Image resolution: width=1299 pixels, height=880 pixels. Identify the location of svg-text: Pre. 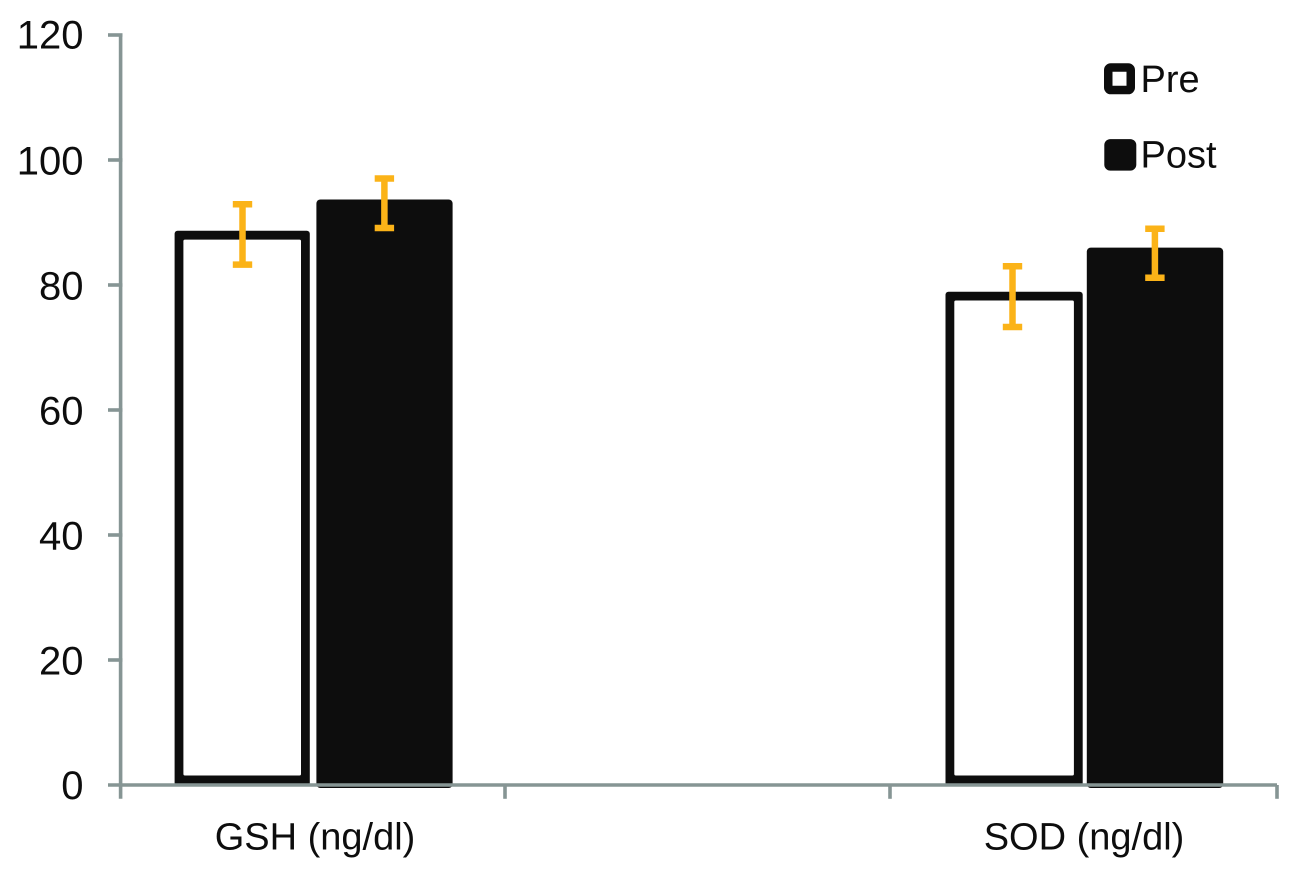
(1170, 80).